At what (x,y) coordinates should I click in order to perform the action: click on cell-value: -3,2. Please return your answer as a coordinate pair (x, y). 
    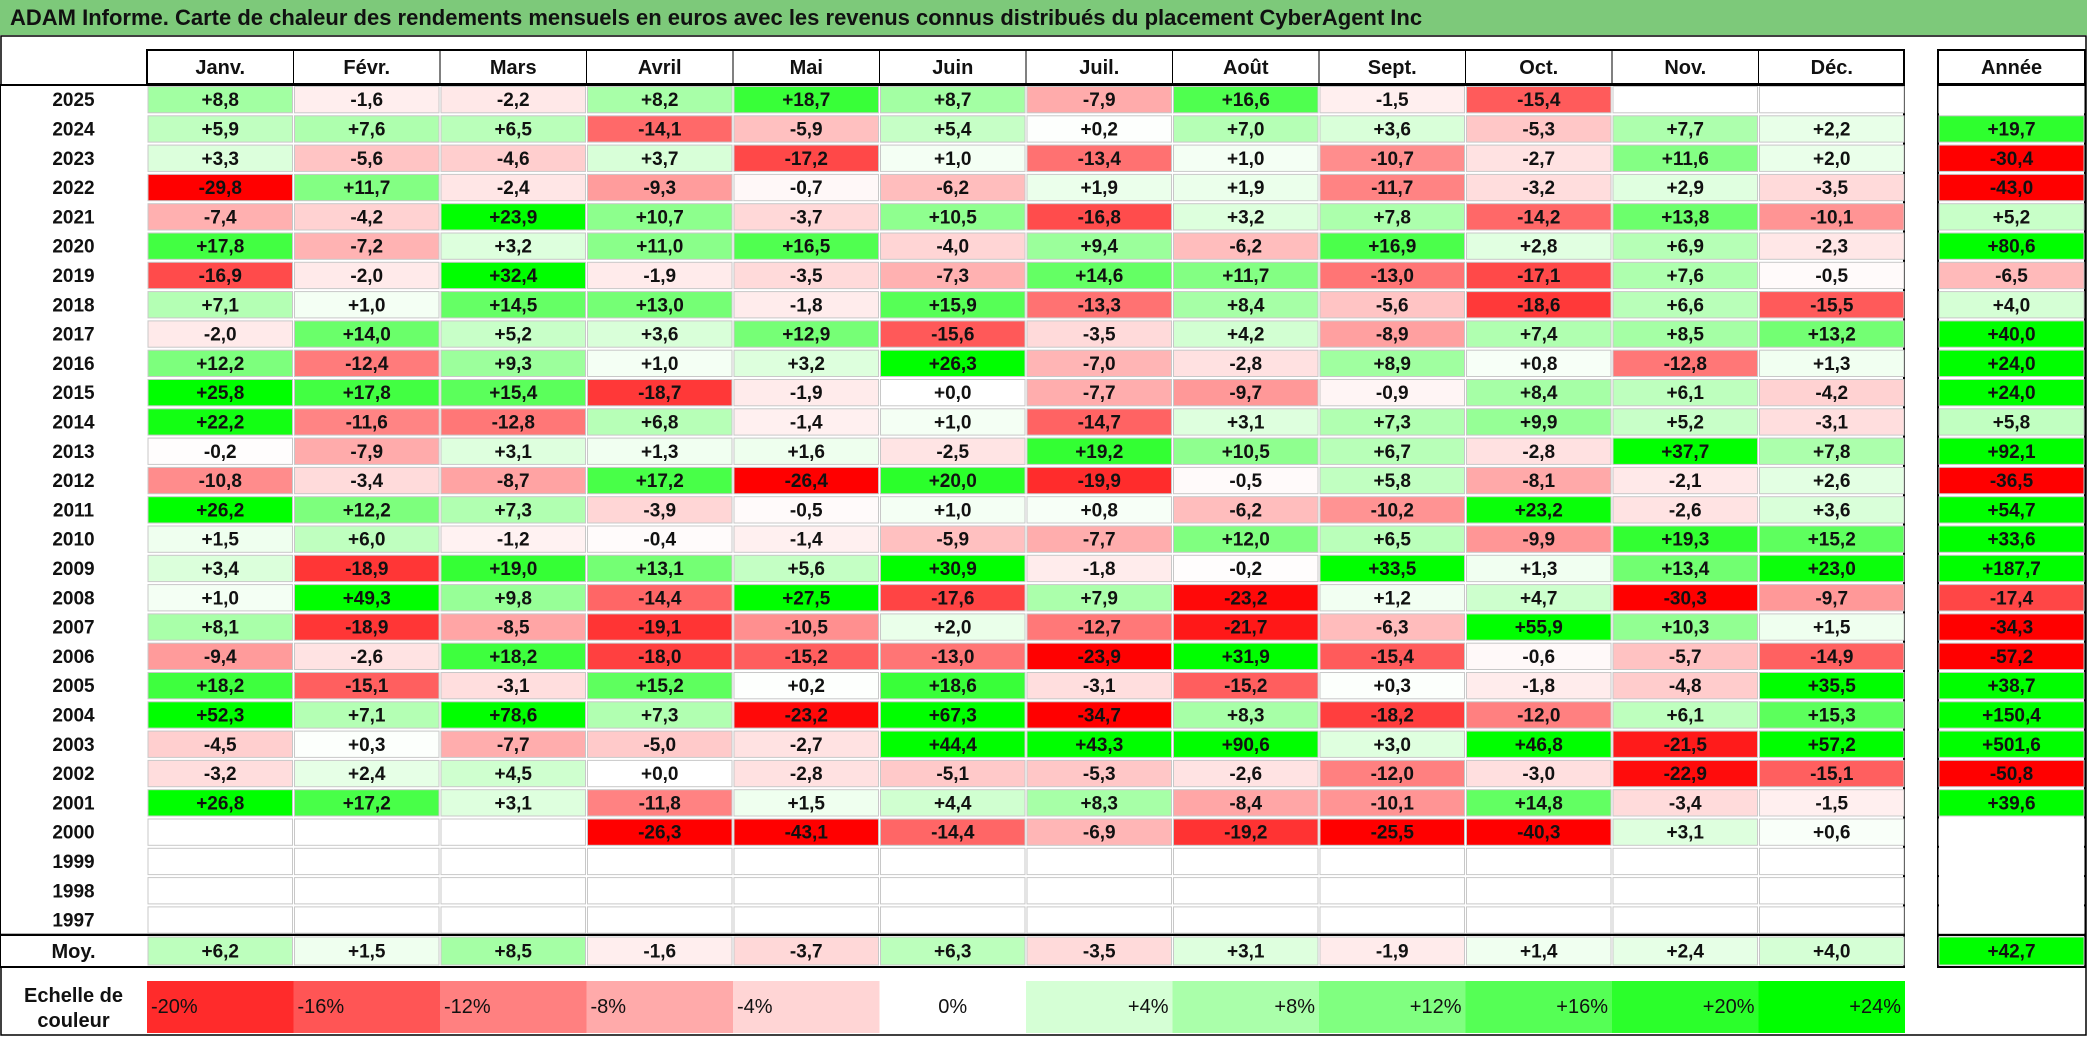
    Looking at the image, I should click on (1538, 188).